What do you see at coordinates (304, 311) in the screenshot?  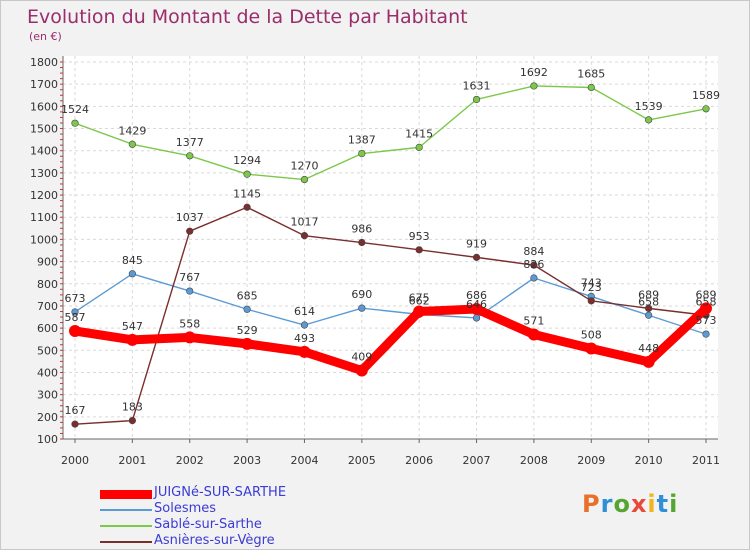 I see `data-label-solesmes: 614` at bounding box center [304, 311].